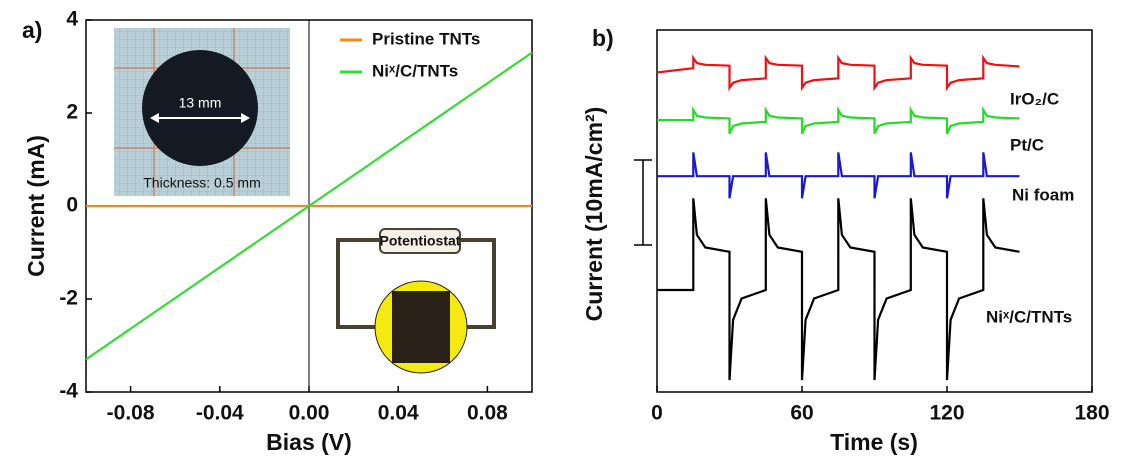 This screenshot has height=459, width=1122. I want to click on y-tick-label: 2, so click(72, 112).